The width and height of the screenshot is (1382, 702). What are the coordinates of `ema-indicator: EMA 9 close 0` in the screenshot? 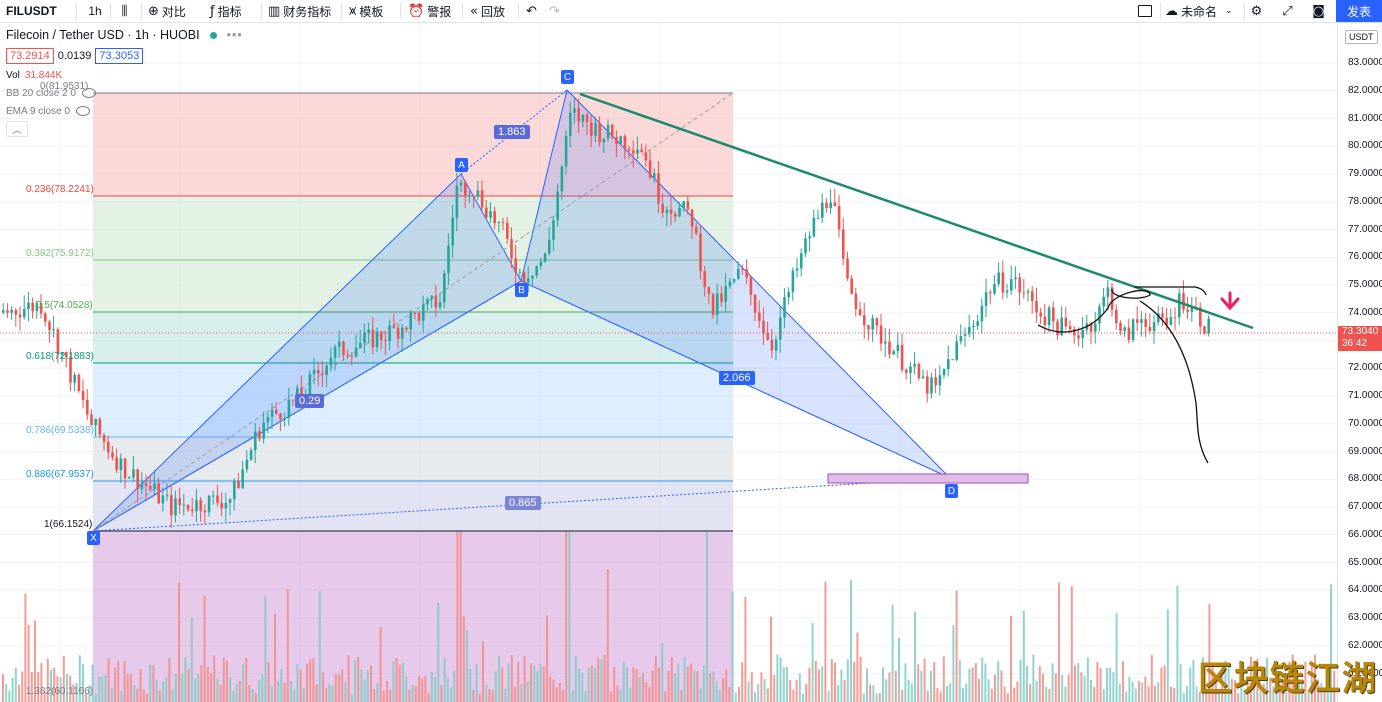 It's located at (124, 111).